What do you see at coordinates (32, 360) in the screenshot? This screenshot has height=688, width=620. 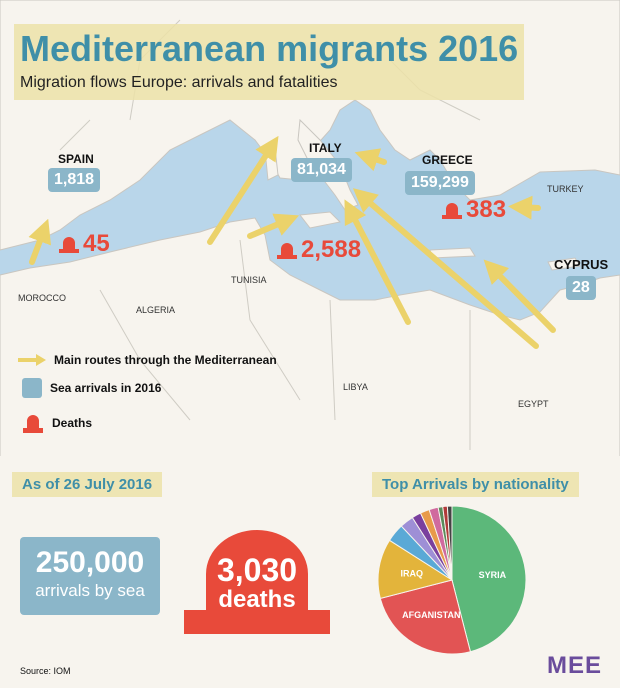 I see `arrow-icon` at bounding box center [32, 360].